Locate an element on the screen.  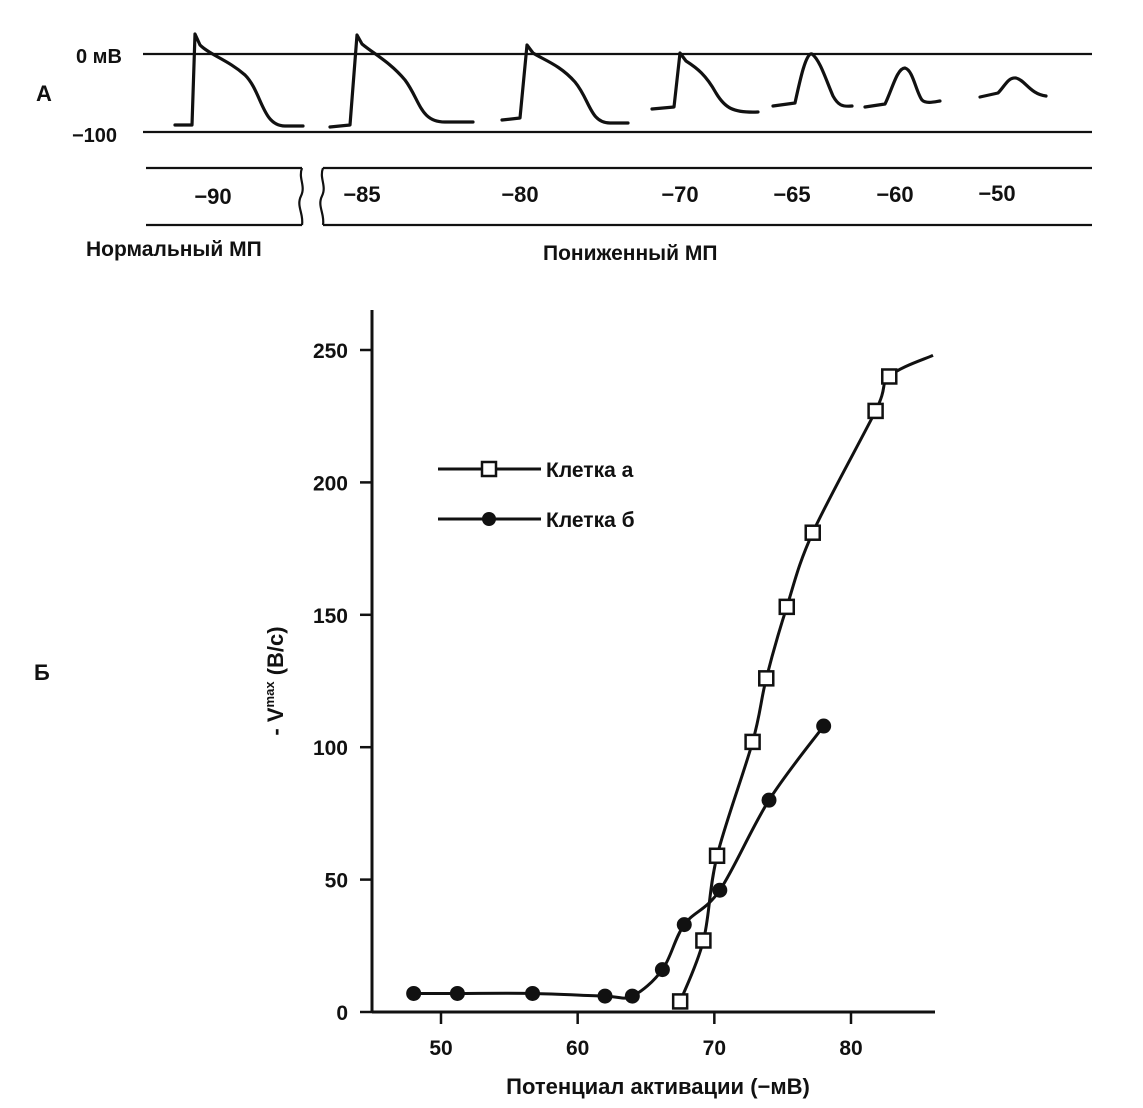
potential-label: −60 is located at coordinates (894, 194).